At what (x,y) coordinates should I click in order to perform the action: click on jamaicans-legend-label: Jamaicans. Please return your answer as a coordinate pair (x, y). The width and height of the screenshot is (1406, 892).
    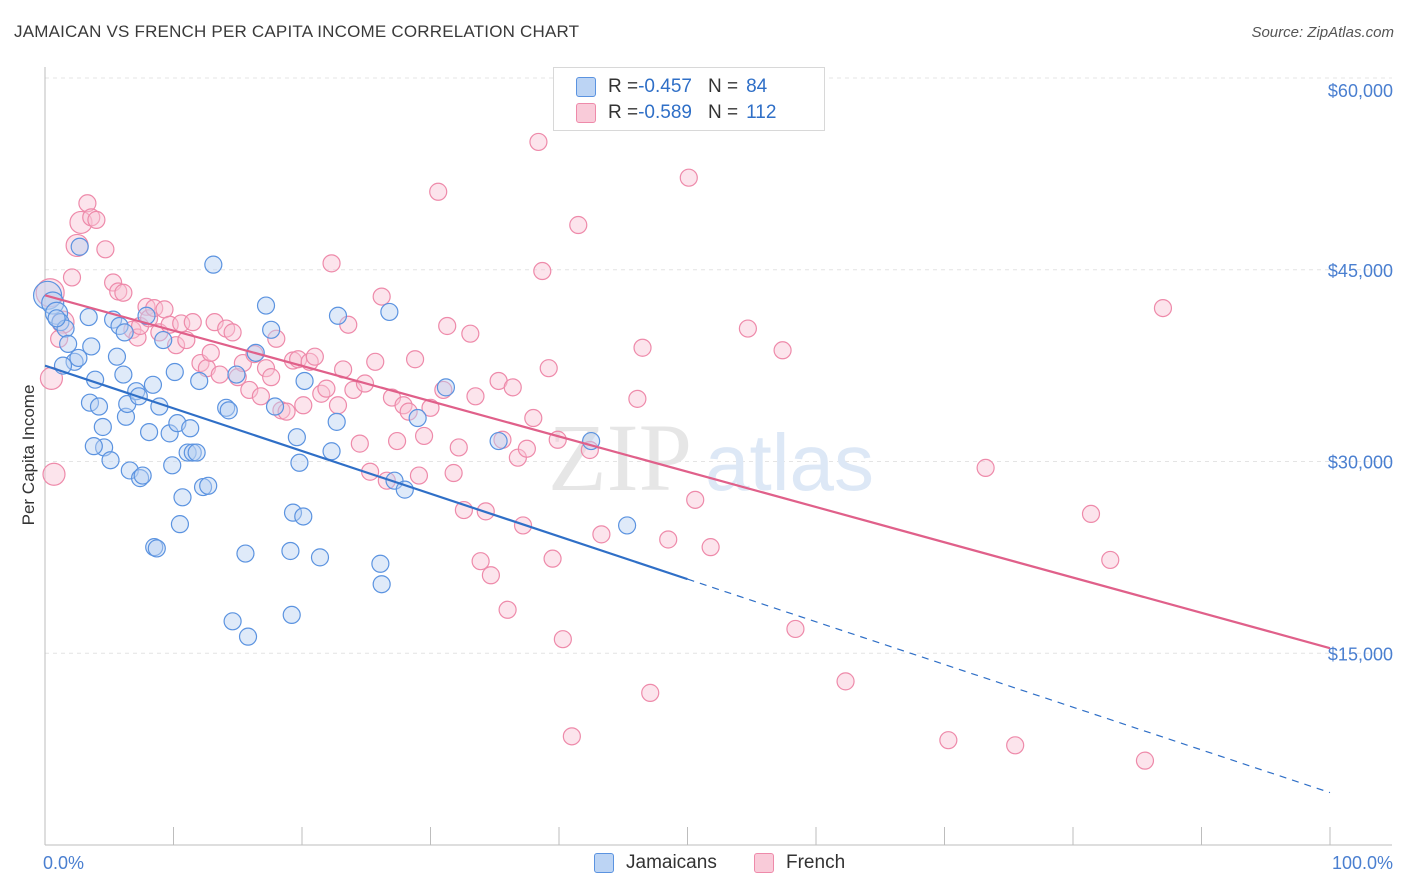
    Looking at the image, I should click on (671, 862).